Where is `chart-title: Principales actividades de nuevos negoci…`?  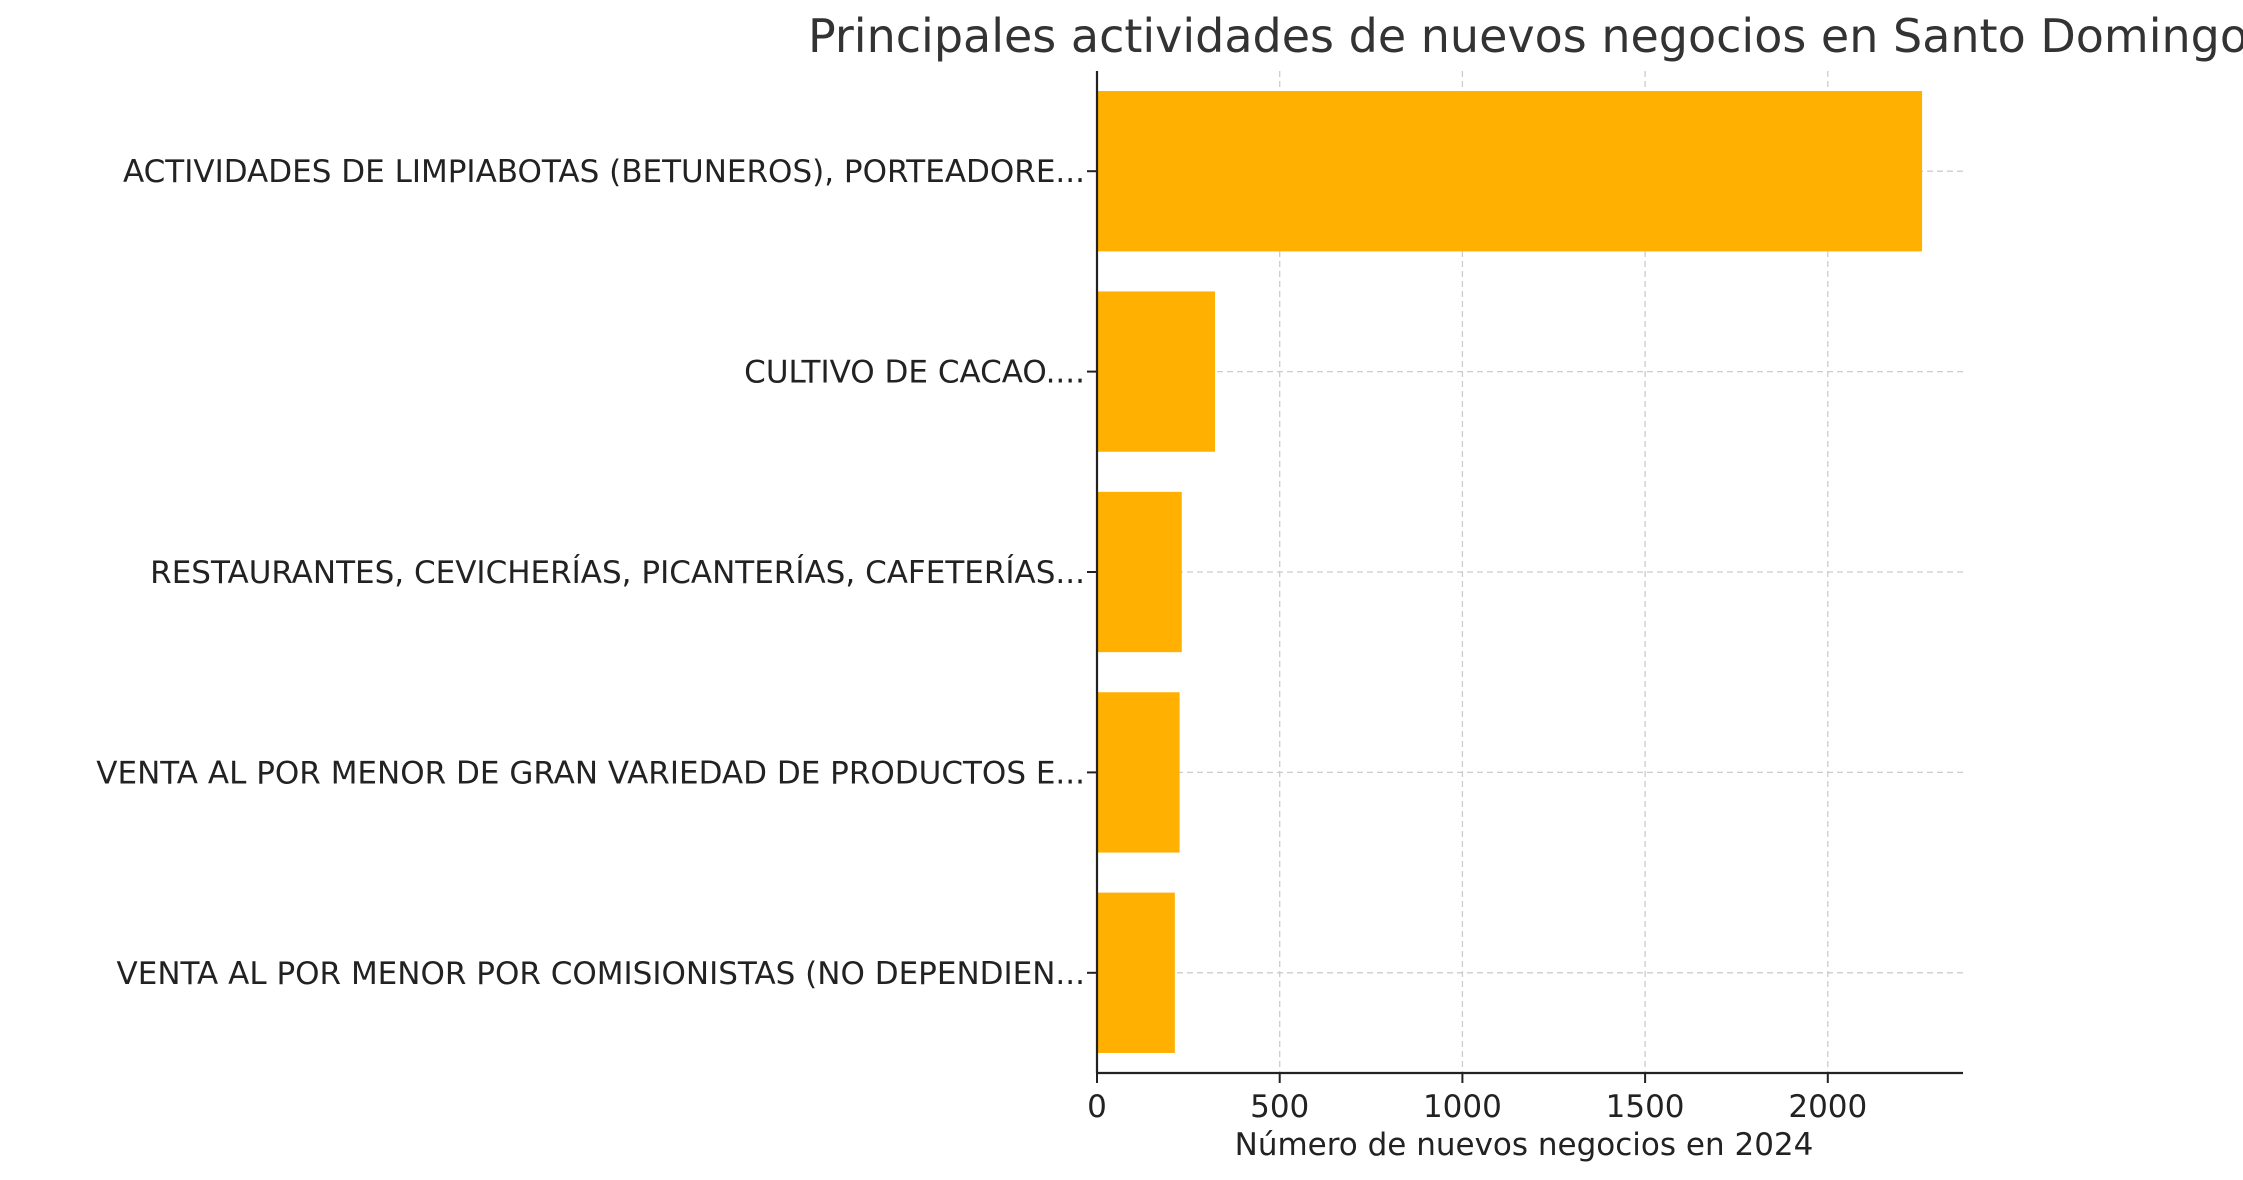
chart-title: Principales actividades de nuevos negoci… is located at coordinates (1525, 36).